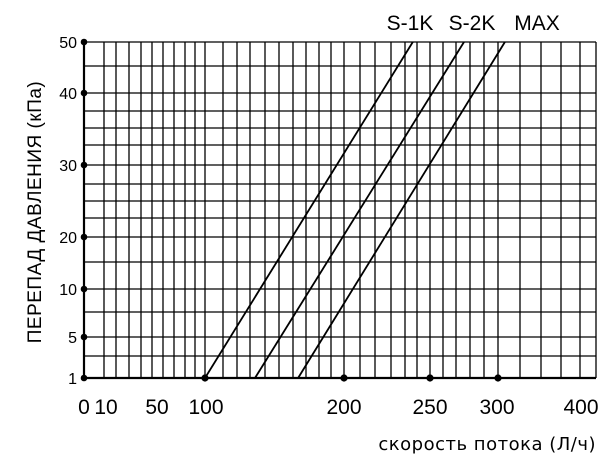 This screenshot has height=457, width=604. I want to click on series-label-s-1k: S-1K, so click(410, 23).